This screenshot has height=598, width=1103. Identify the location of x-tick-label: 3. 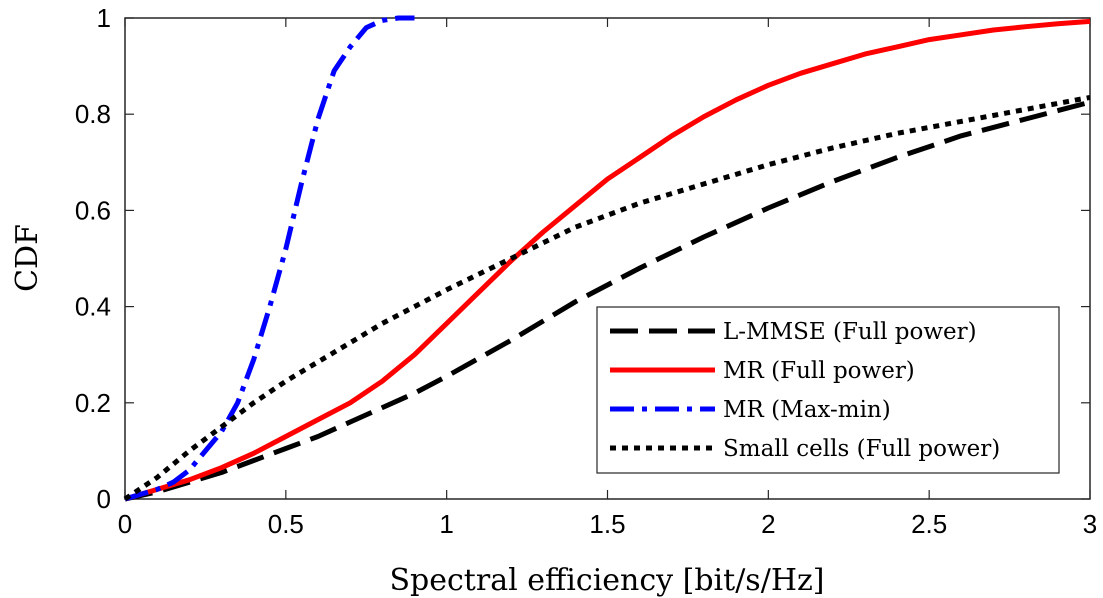
(1090, 524).